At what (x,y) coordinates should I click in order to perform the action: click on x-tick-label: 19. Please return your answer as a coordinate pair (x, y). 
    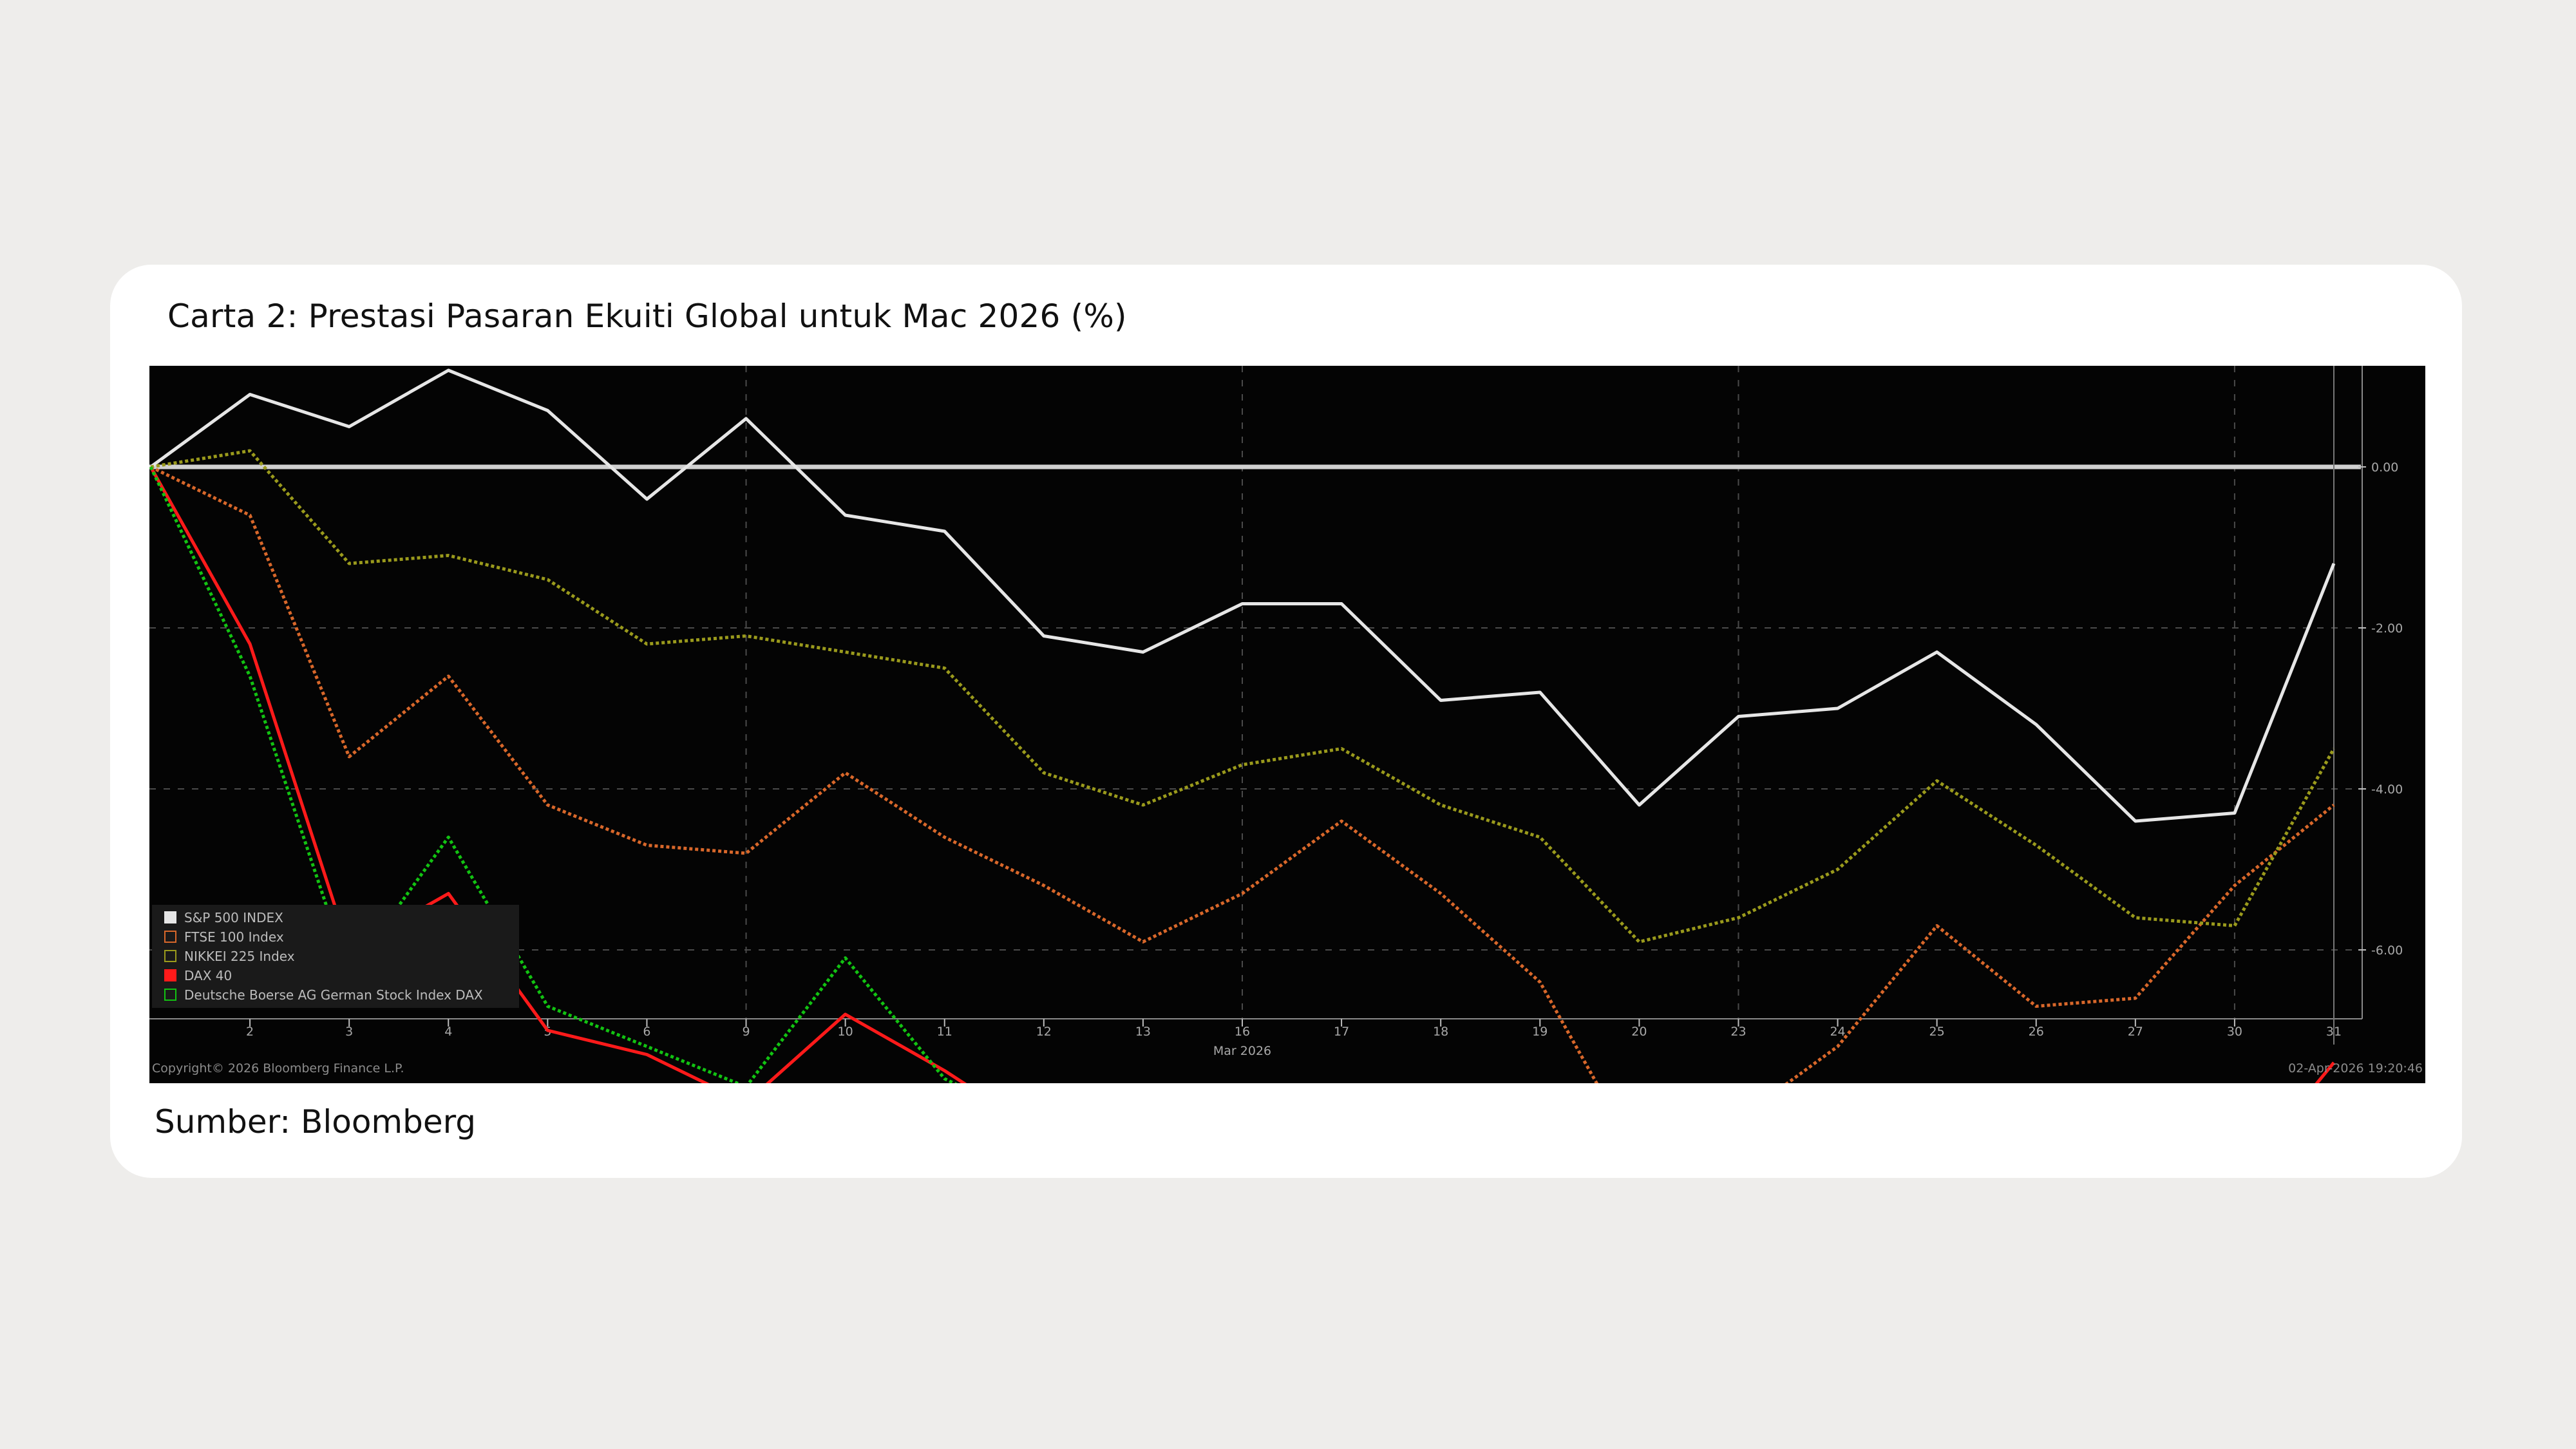
    Looking at the image, I should click on (1540, 1032).